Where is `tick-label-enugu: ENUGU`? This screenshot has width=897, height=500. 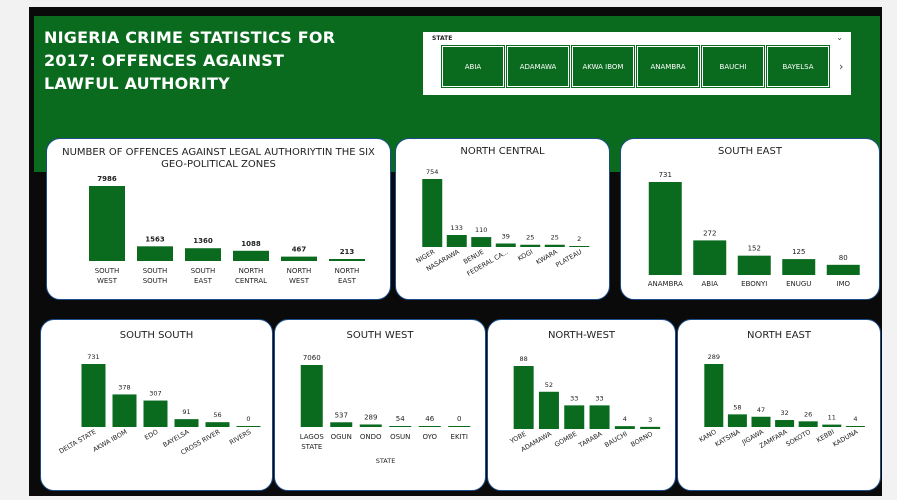
tick-label-enugu: ENUGU is located at coordinates (798, 284).